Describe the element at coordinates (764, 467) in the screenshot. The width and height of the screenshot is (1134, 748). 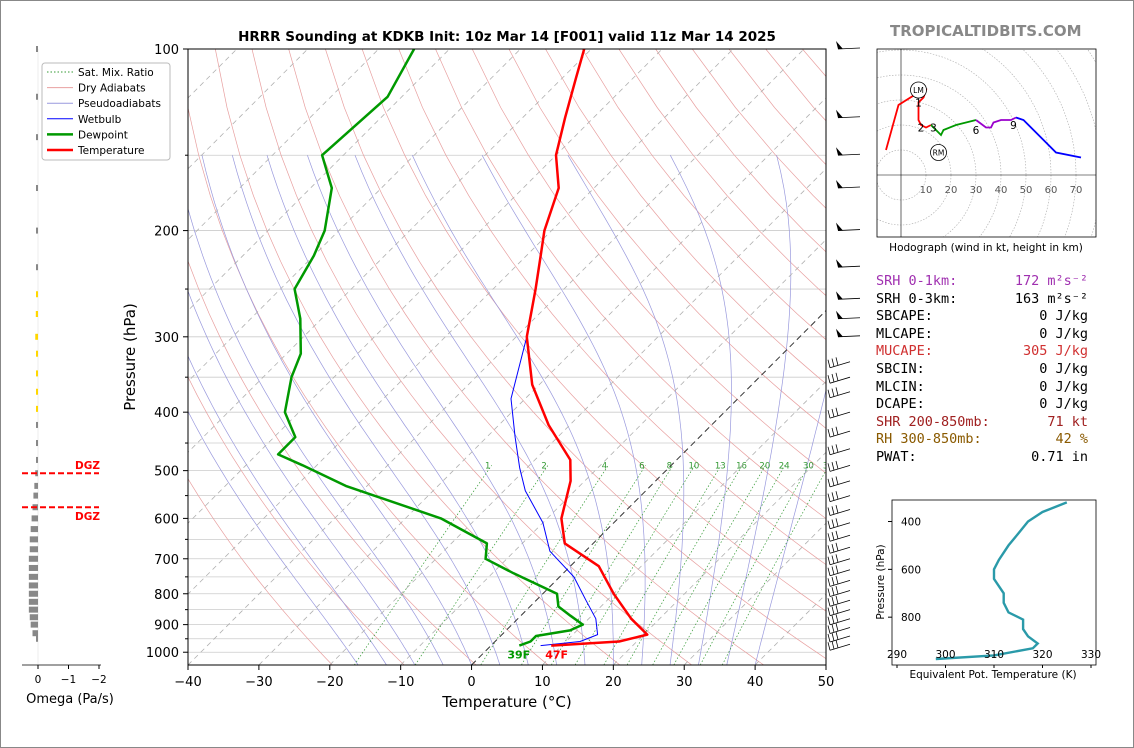
I see `mix-ratio-label: 20` at that location.